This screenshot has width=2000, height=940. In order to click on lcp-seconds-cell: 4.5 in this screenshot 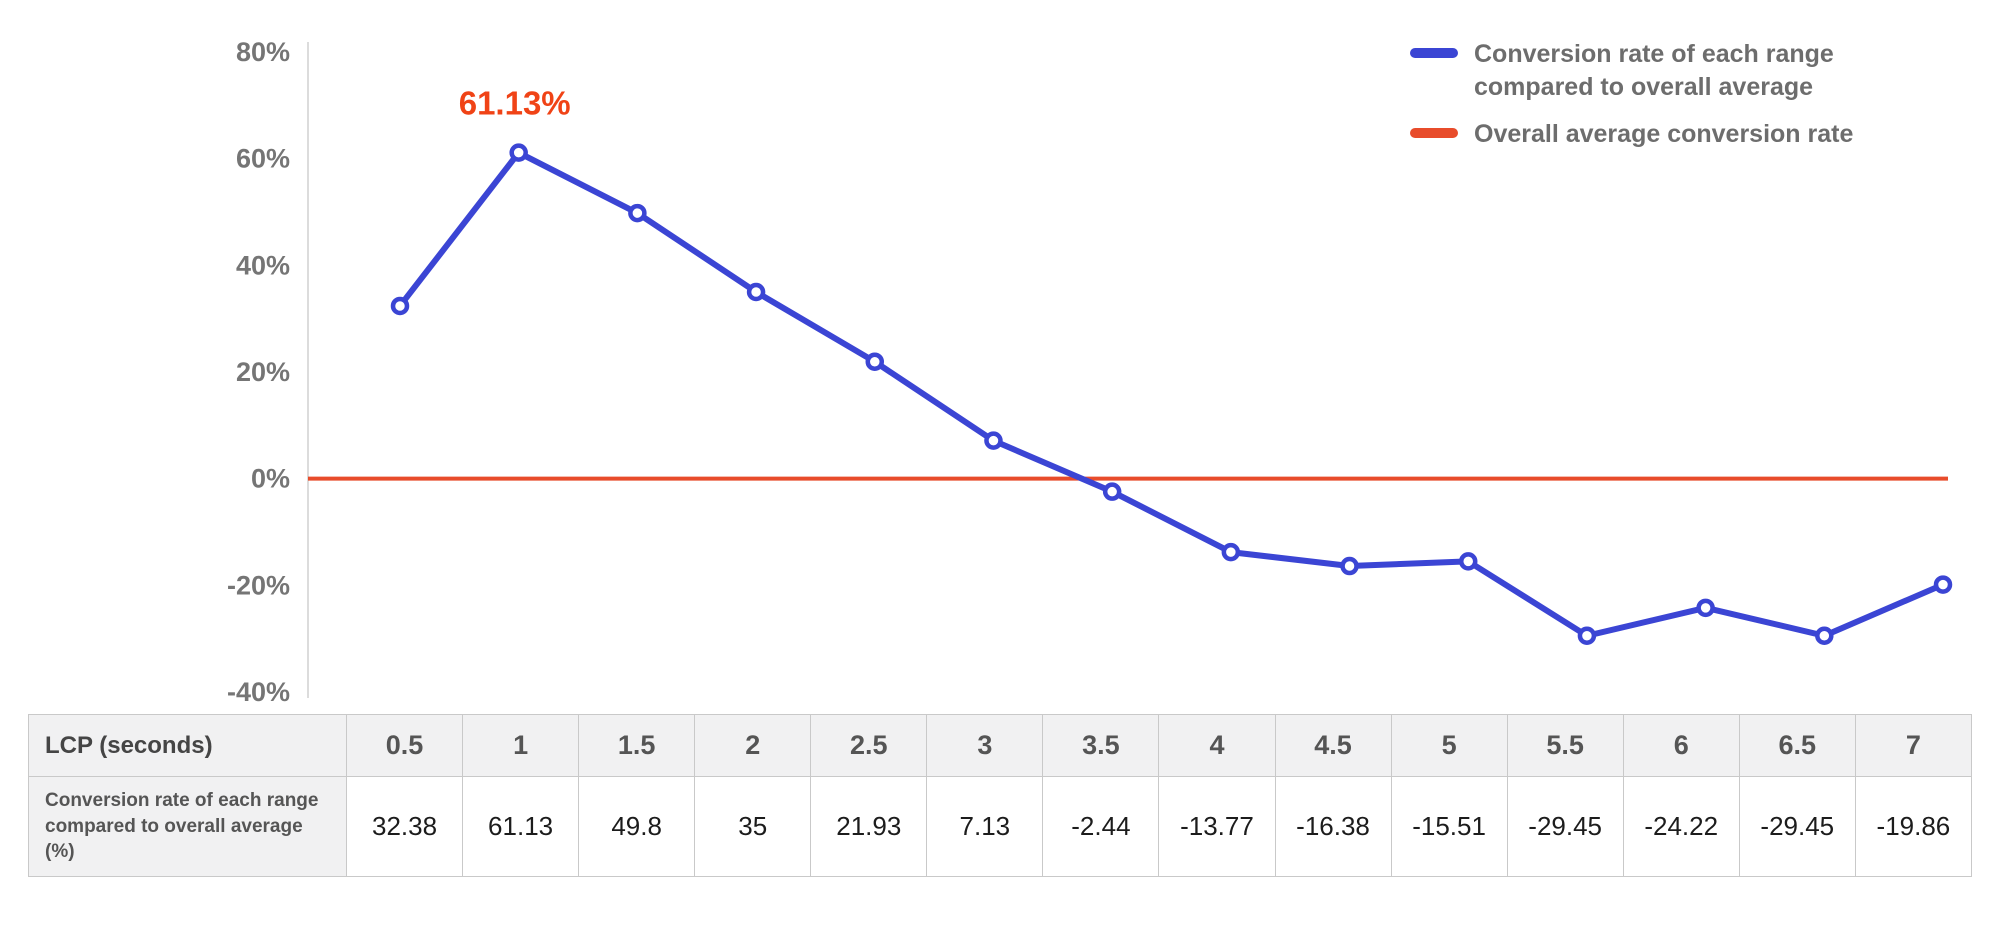, I will do `click(1333, 745)`.